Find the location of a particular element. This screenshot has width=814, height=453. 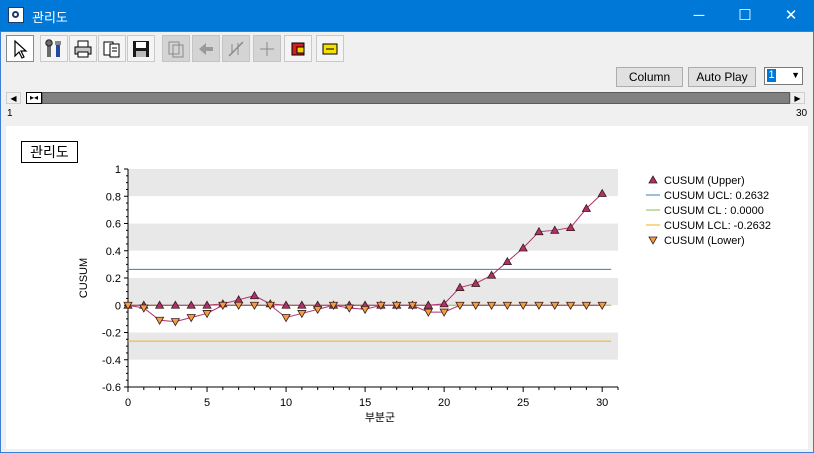

copy-chart-icon is located at coordinates (176, 49).